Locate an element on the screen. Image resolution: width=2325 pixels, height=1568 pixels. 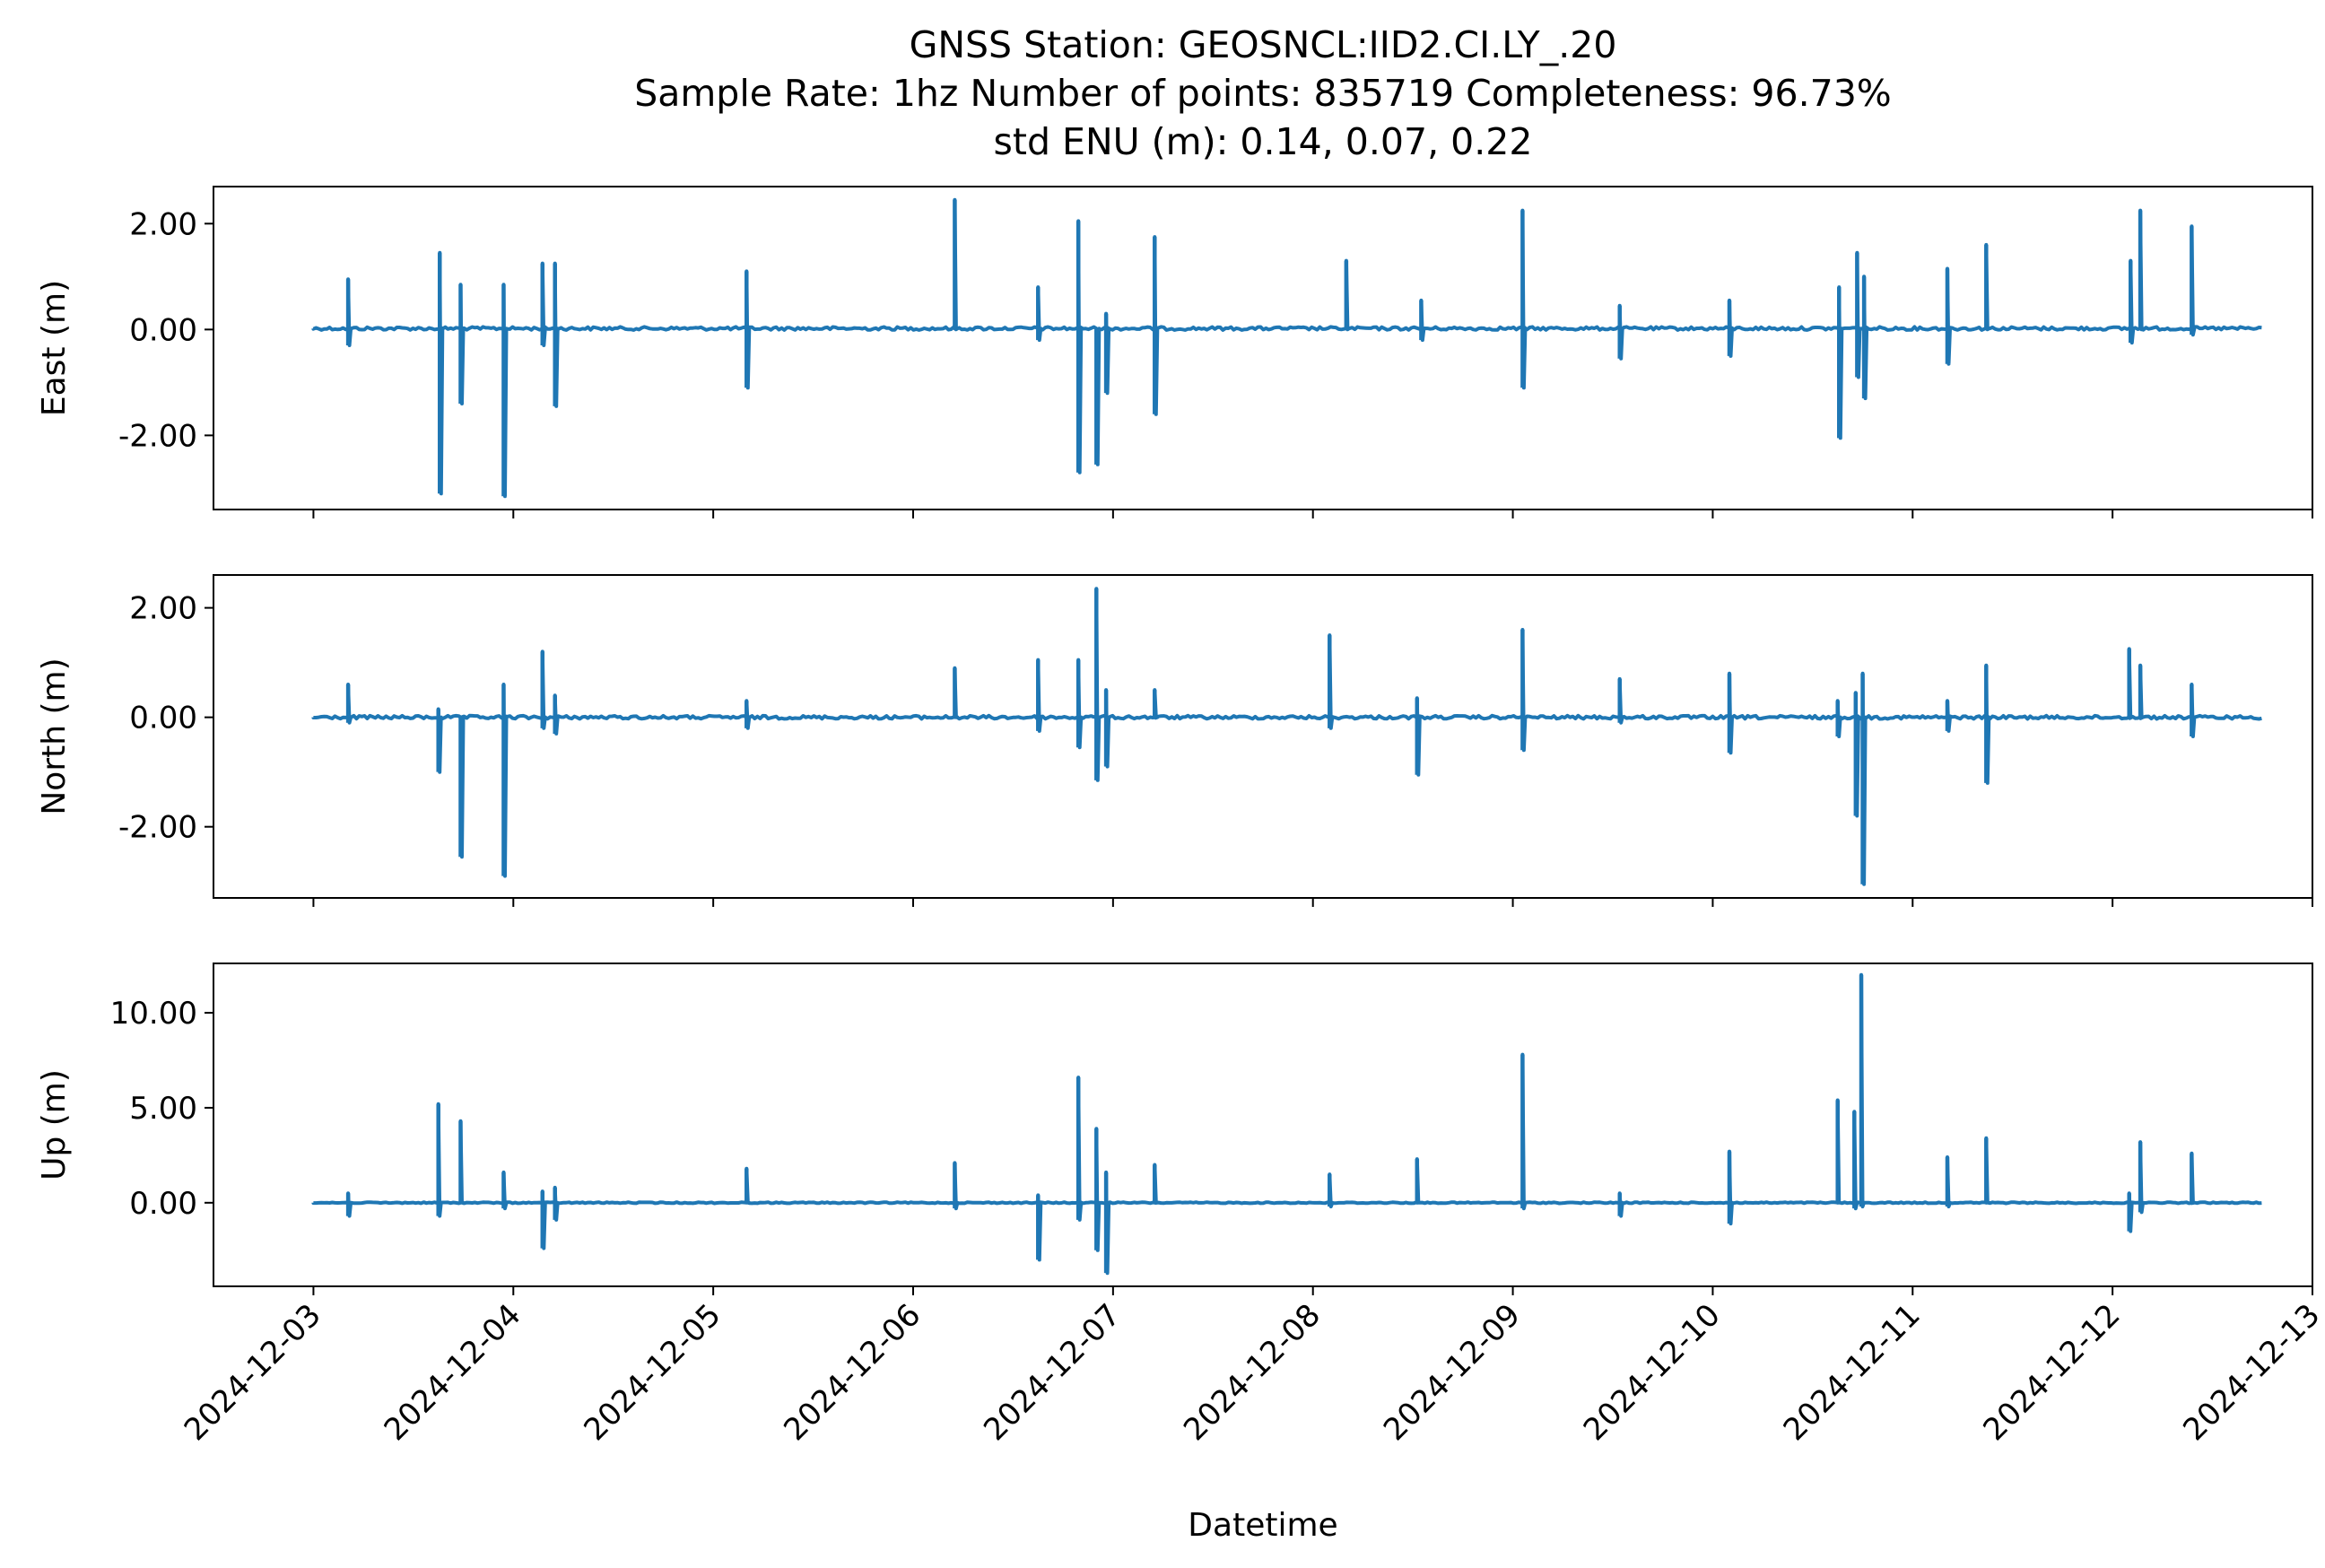
y-tick-label: 5.00 is located at coordinates (163, 1109).